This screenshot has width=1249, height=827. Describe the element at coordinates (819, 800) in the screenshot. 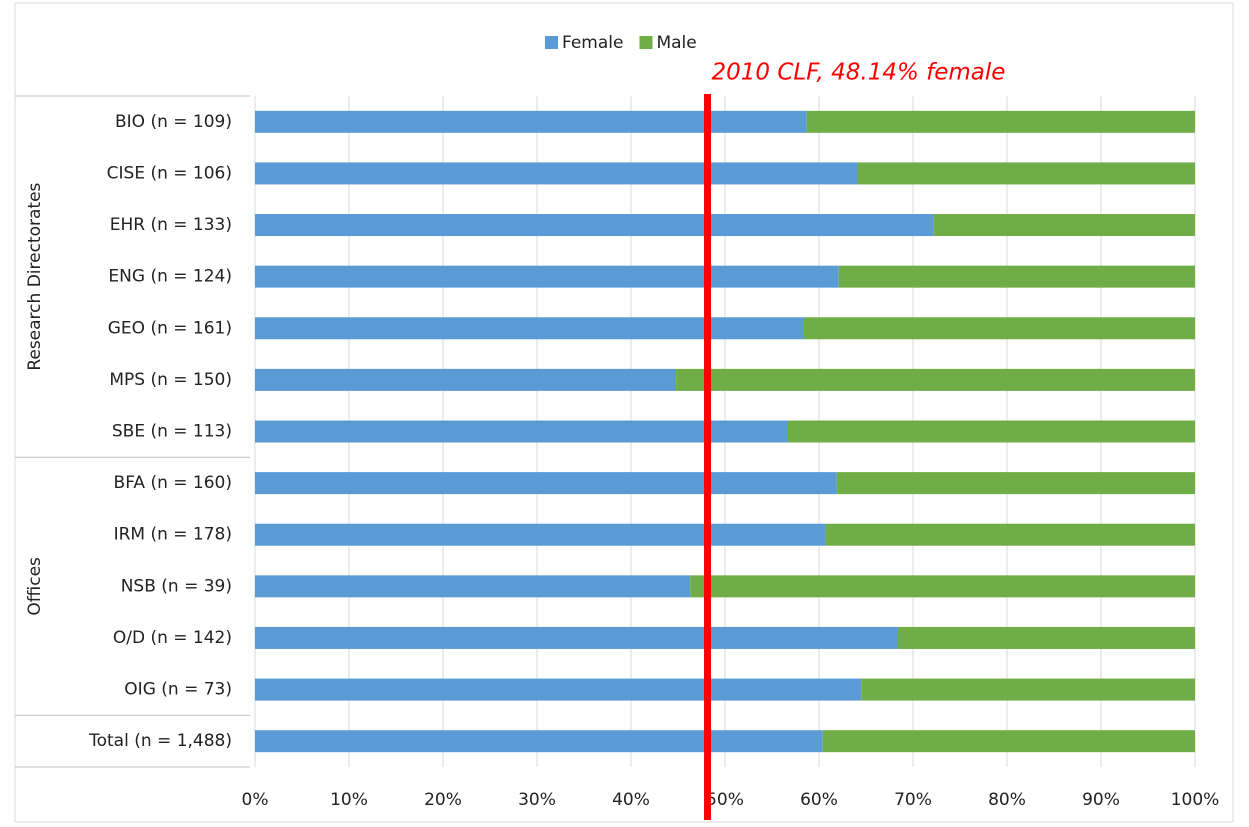

I see `x-tick-label: 60%` at that location.